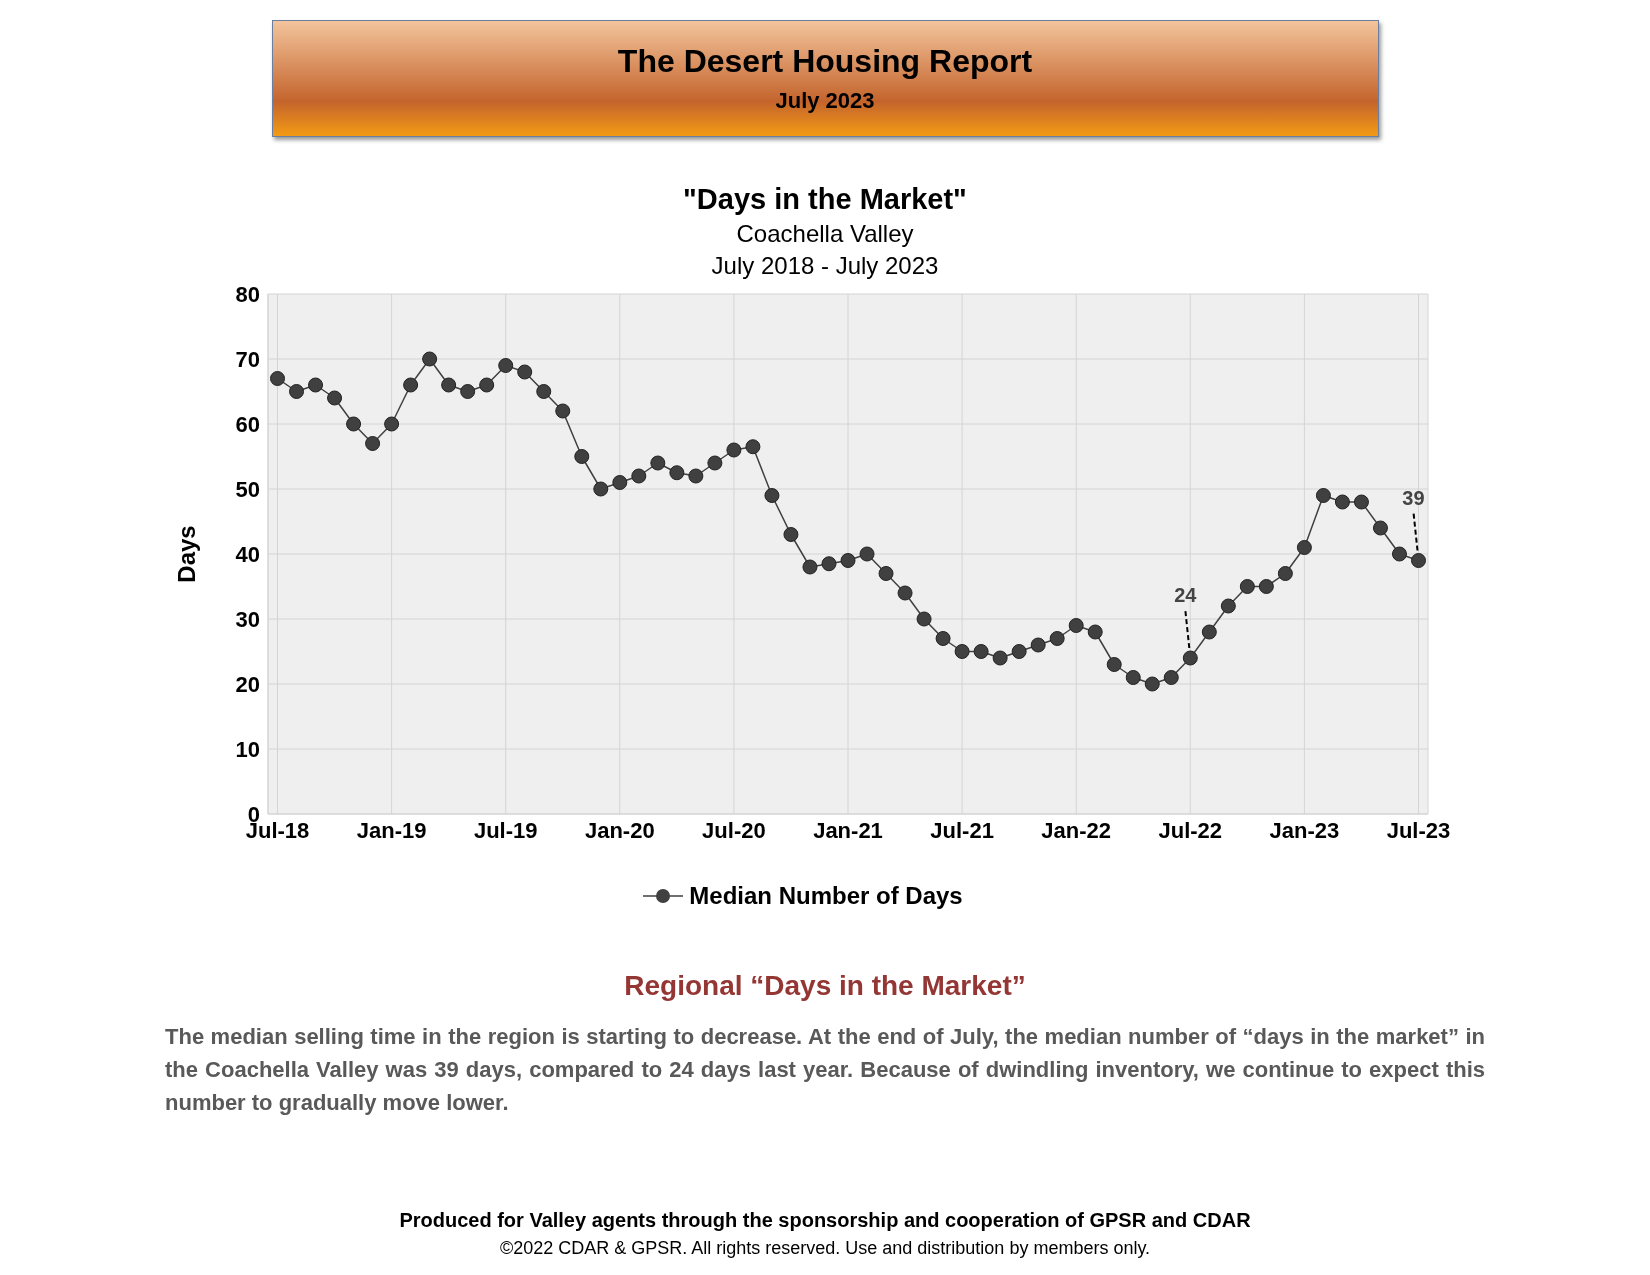 Image resolution: width=1650 pixels, height=1275 pixels. What do you see at coordinates (825, 1248) in the screenshot?
I see `text: ©2022 CDAR & GPSR. All rights reserved. Use and distribution by members only.` at bounding box center [825, 1248].